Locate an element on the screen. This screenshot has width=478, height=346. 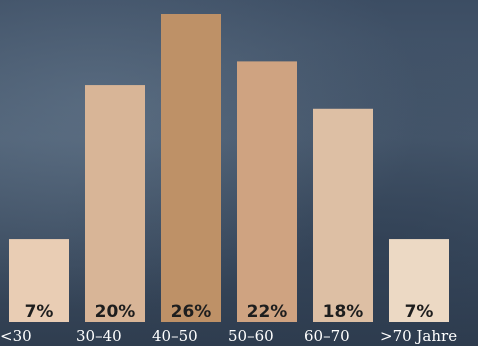
category-label: 50–60 is located at coordinates (251, 336).